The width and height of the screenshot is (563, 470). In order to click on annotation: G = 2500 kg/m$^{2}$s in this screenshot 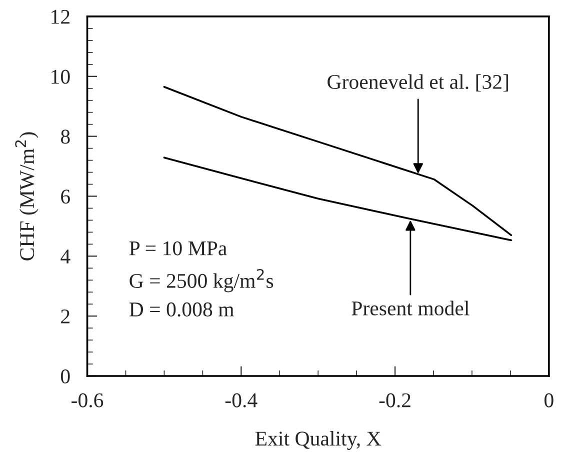, I will do `click(202, 280)`.